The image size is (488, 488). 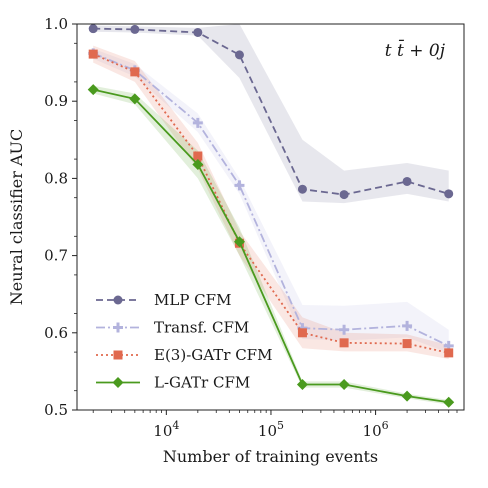 I want to click on y-tick-label: 0.5, so click(x=56, y=410).